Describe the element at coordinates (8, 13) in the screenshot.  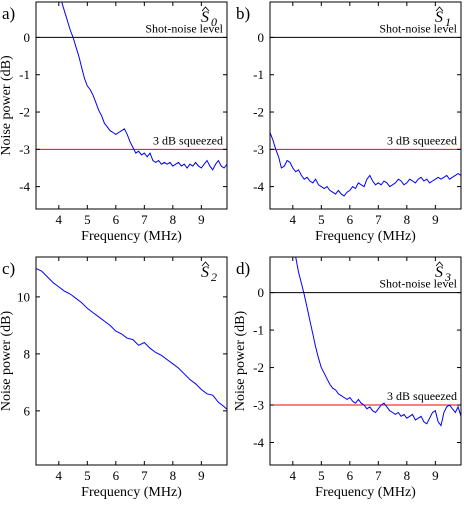
I see `panel-label: a)` at that location.